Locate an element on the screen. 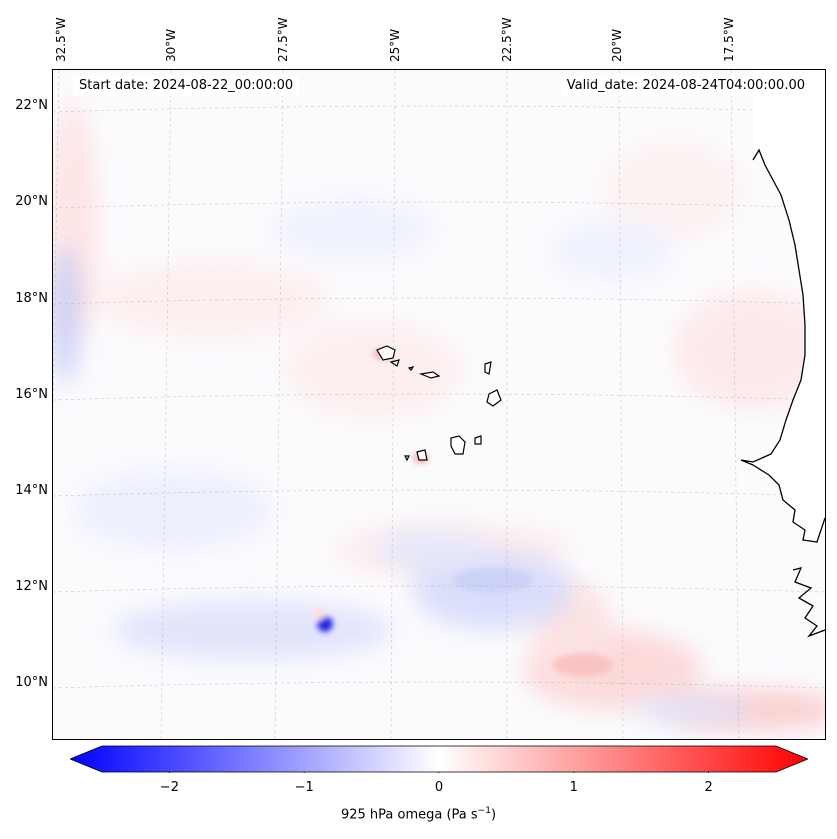 The image size is (837, 839). colorbar-tick: 0 is located at coordinates (439, 787).